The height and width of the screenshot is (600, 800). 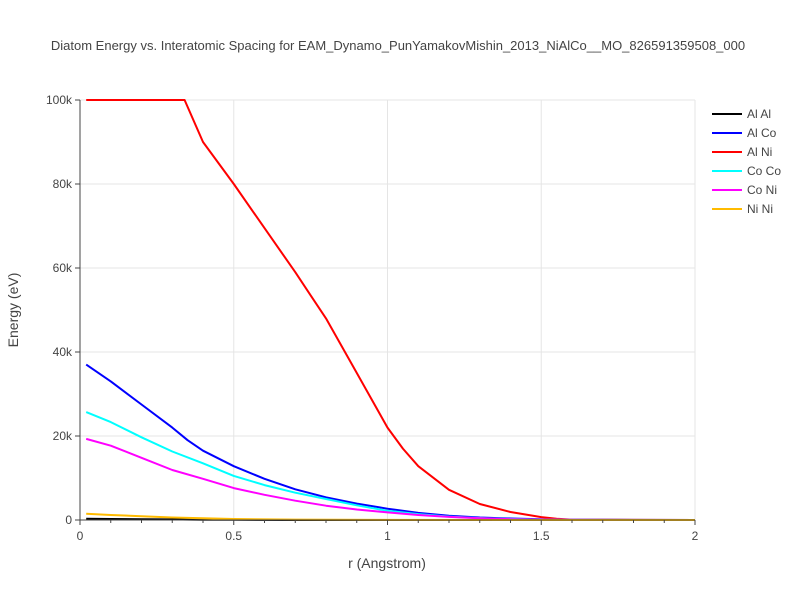 I want to click on series-line-co-co, so click(x=390, y=466).